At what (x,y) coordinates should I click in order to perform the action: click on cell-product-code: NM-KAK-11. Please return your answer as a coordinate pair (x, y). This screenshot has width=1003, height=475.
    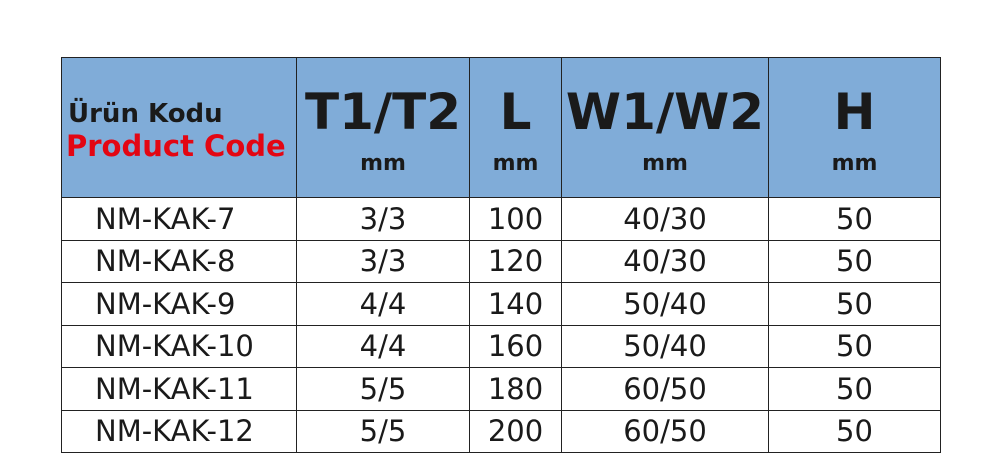
    Looking at the image, I should click on (179, 389).